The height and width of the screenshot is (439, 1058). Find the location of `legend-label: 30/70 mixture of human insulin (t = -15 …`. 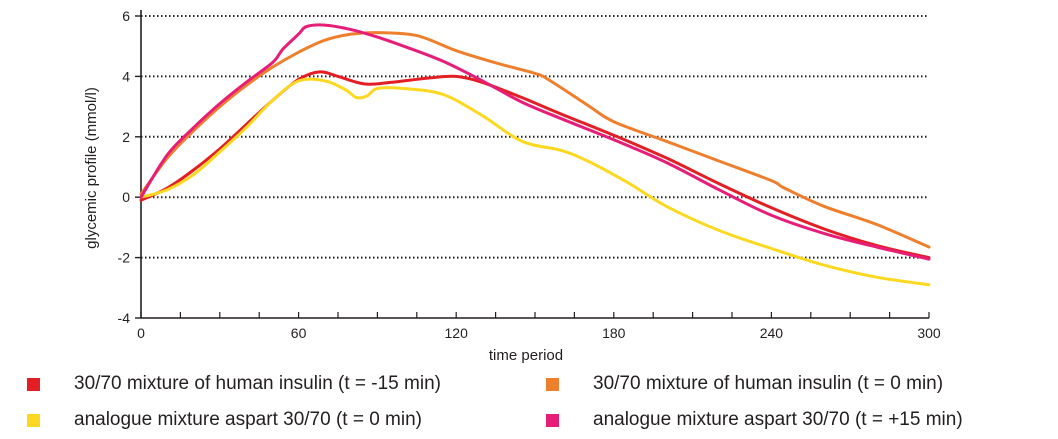

legend-label: 30/70 mixture of human insulin (t = -15 … is located at coordinates (257, 383).